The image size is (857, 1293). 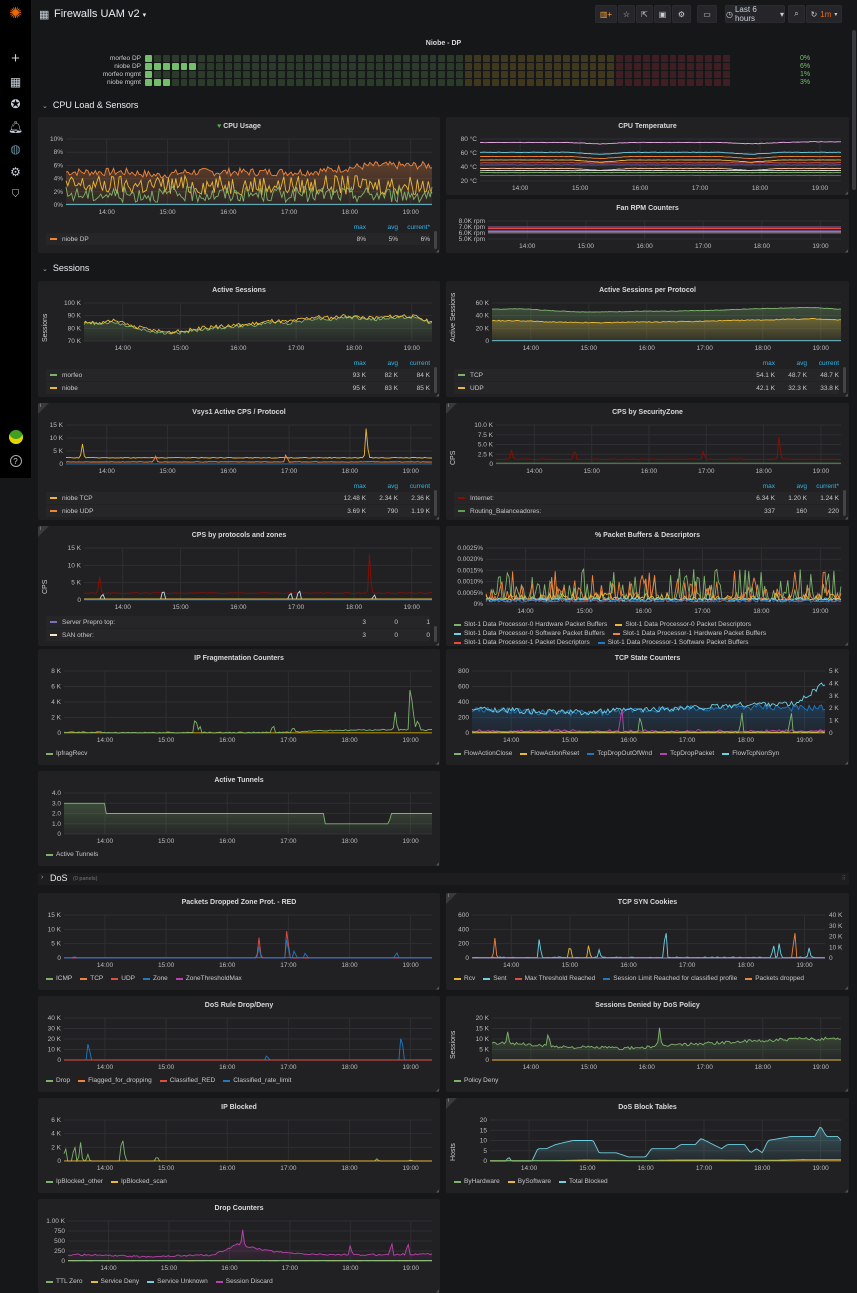 What do you see at coordinates (239, 1107) in the screenshot?
I see `panel-title: IP Blocked` at bounding box center [239, 1107].